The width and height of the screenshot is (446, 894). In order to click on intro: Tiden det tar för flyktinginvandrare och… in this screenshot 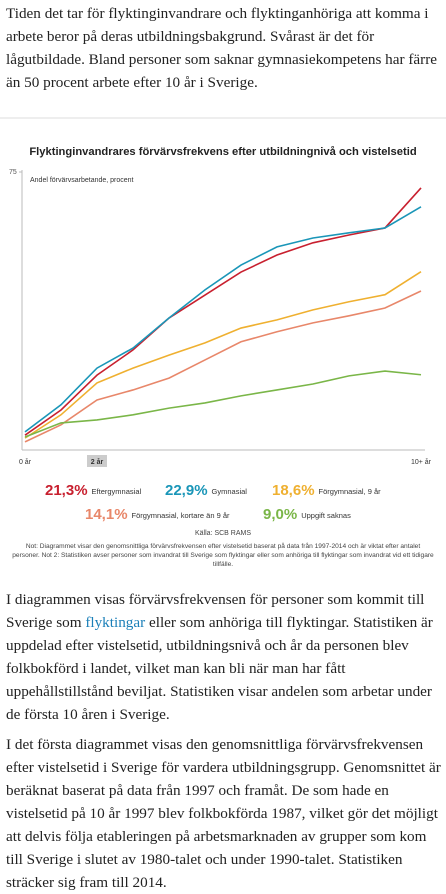, I will do `click(222, 48)`.